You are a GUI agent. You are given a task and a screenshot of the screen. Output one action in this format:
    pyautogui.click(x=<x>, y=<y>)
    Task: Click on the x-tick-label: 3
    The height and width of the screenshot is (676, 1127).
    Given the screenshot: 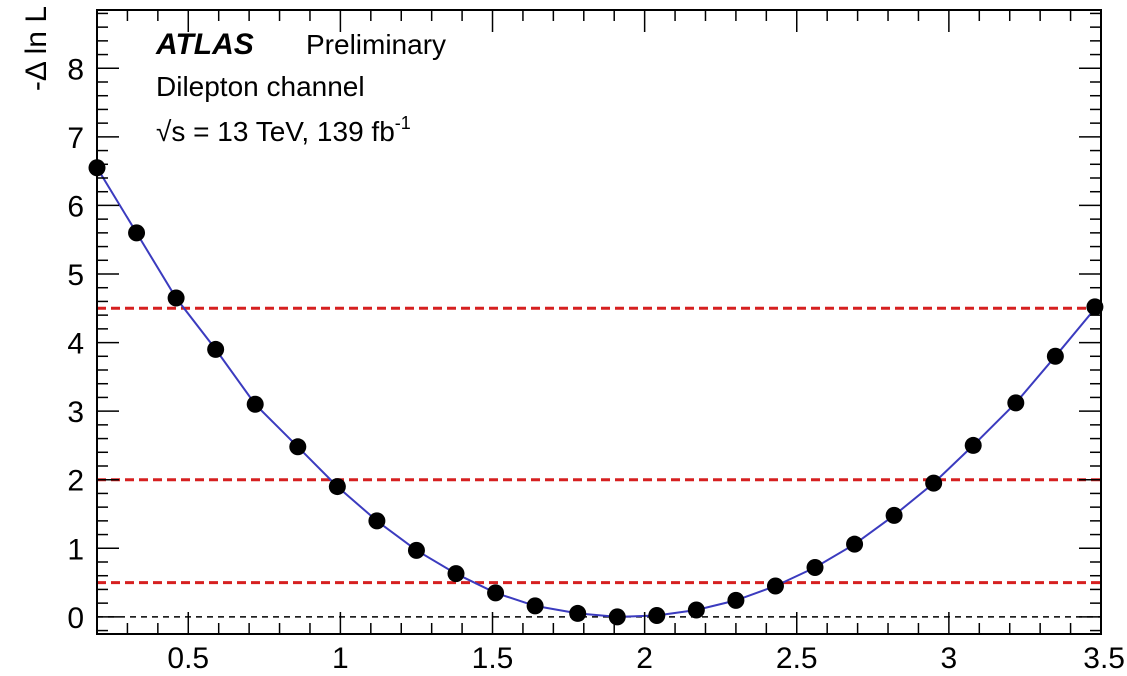 What is the action you would take?
    pyautogui.click(x=949, y=658)
    